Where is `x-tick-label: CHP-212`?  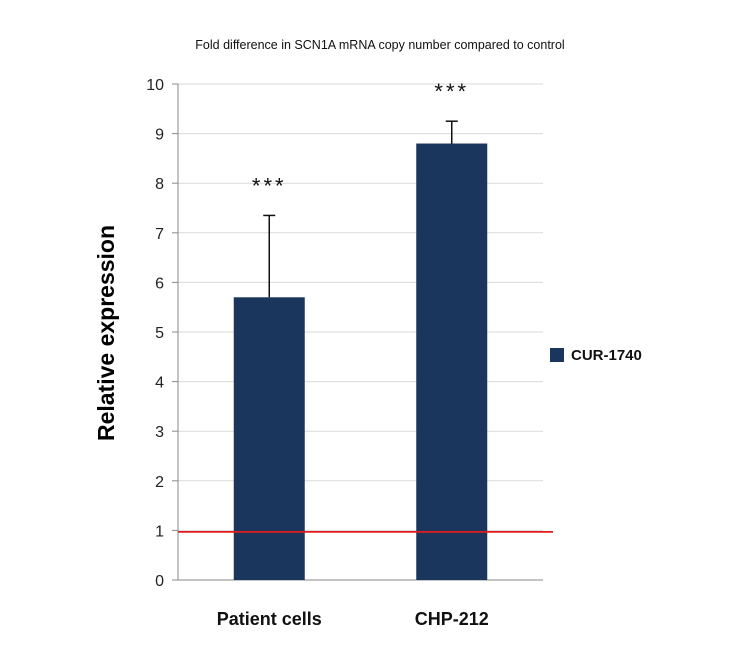 x-tick-label: CHP-212 is located at coordinates (452, 619).